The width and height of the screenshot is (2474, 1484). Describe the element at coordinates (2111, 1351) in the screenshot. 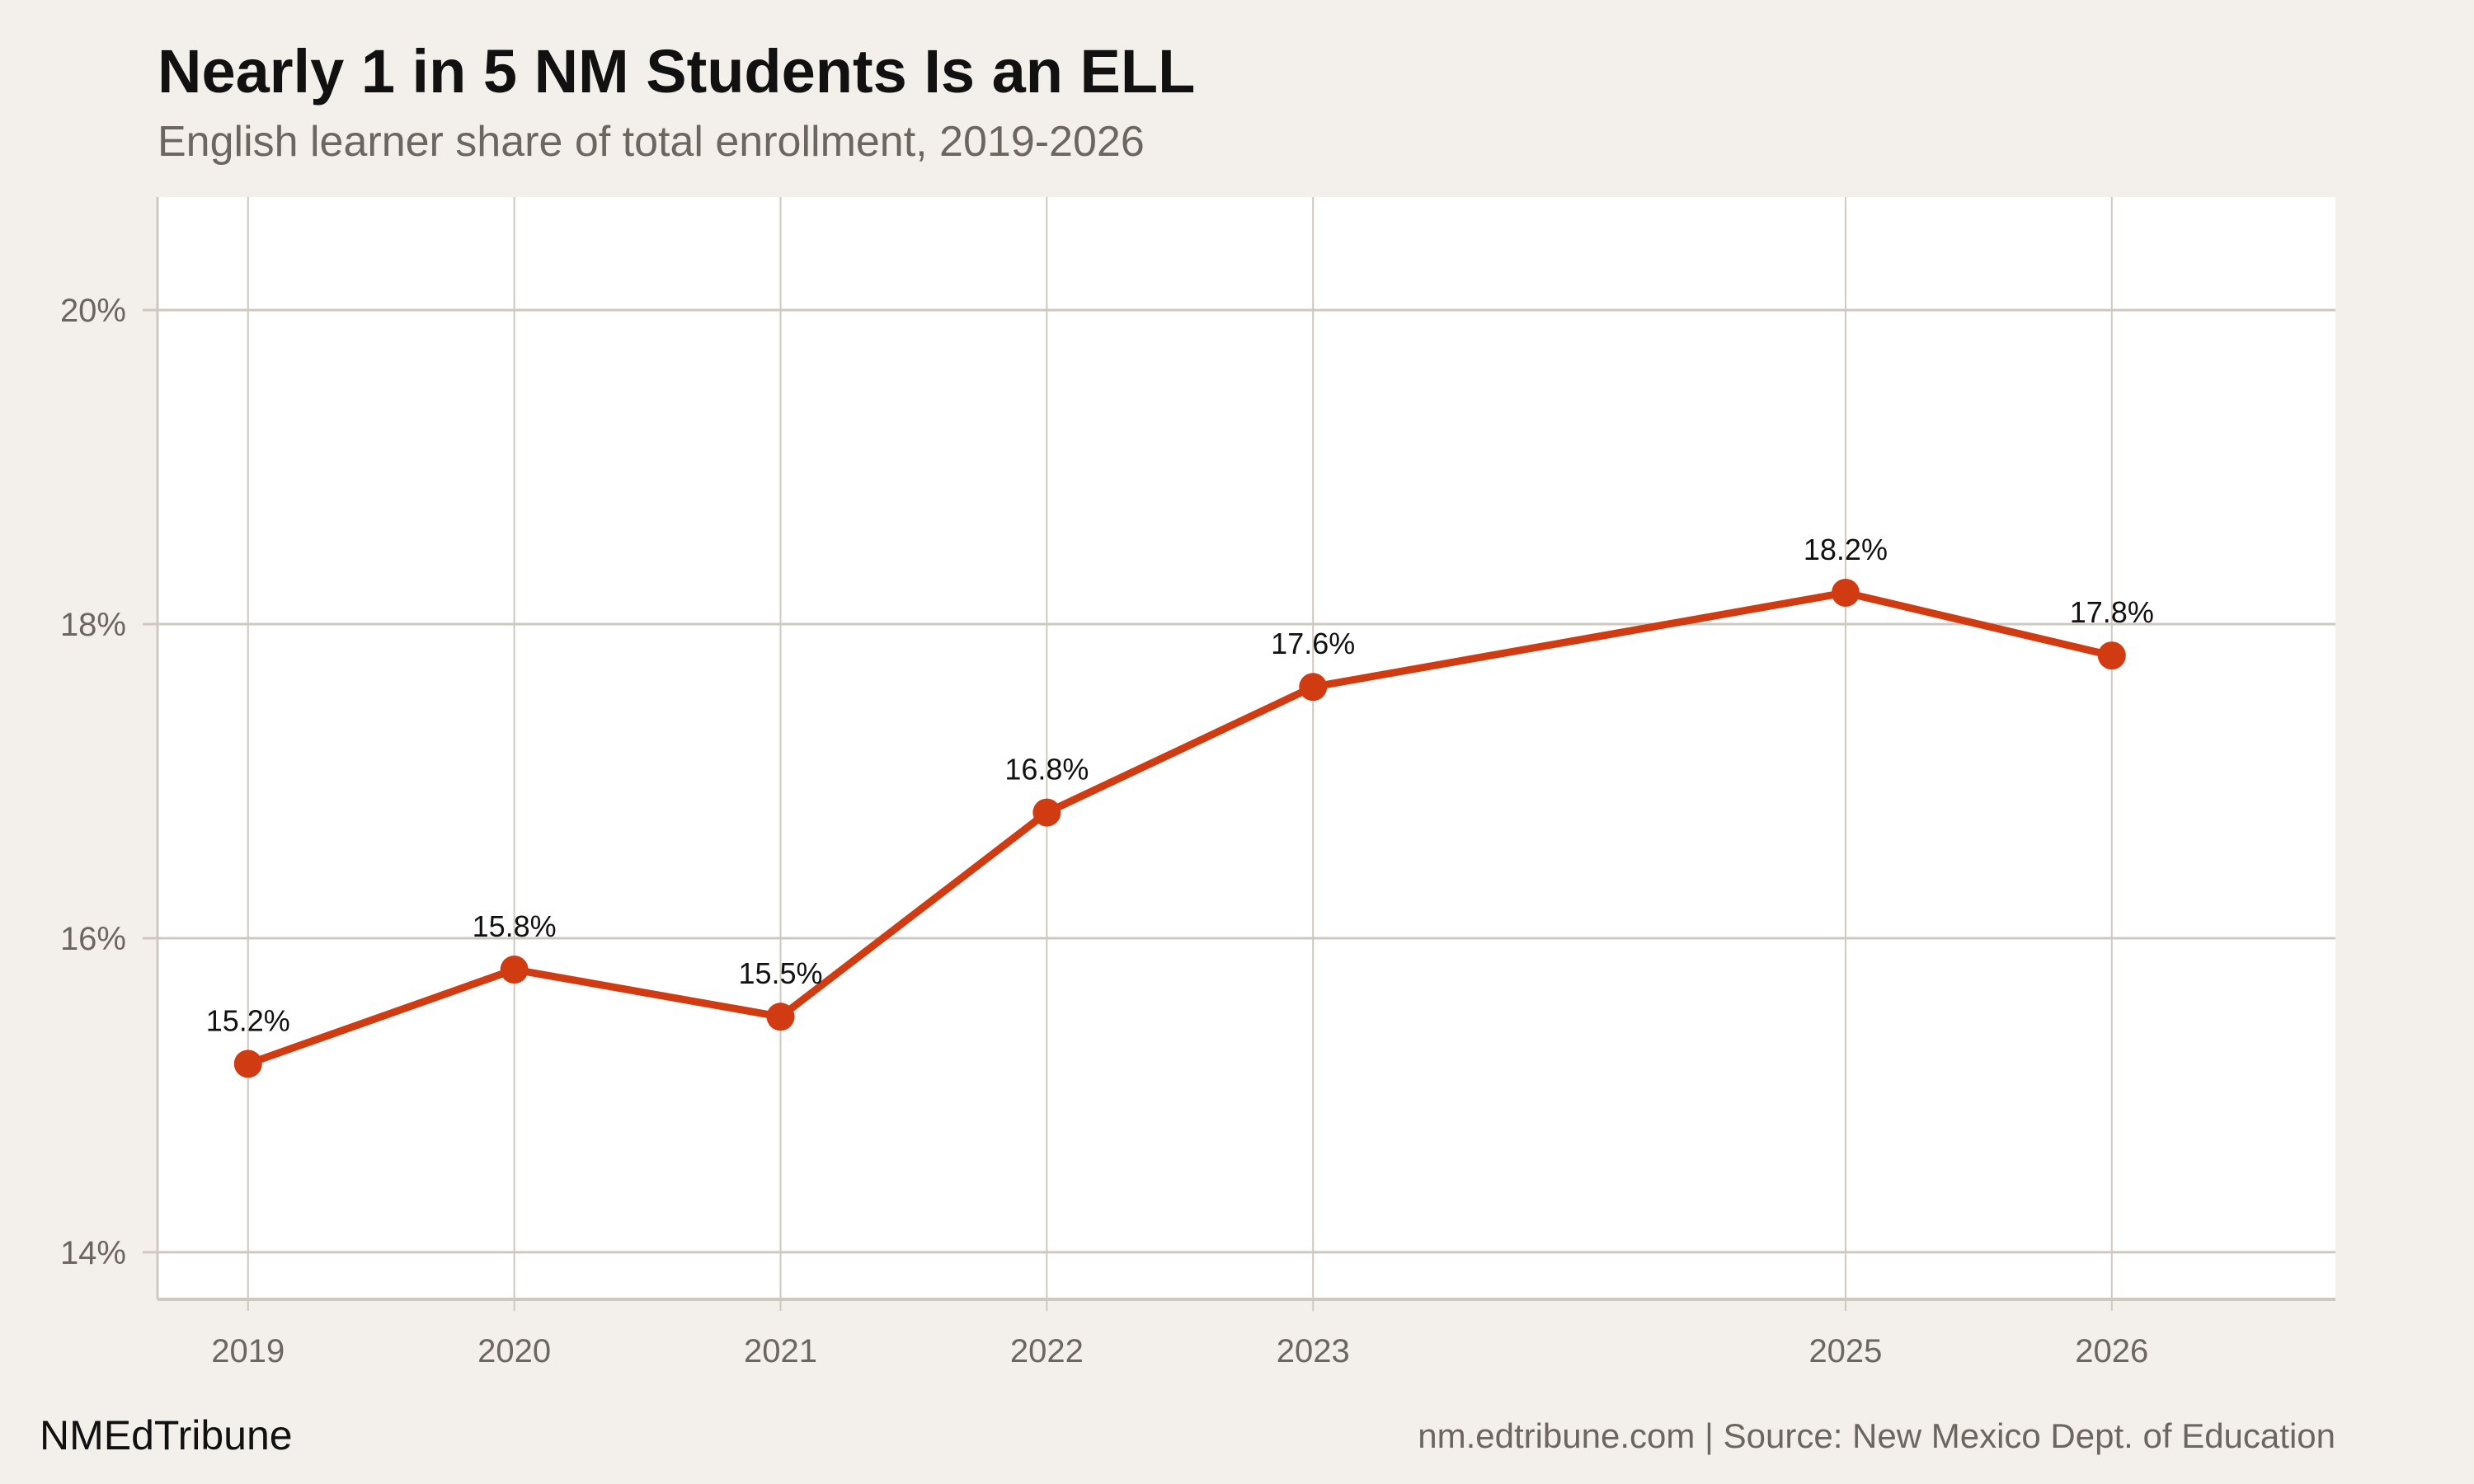

I see `x-tick-label: 2026` at that location.